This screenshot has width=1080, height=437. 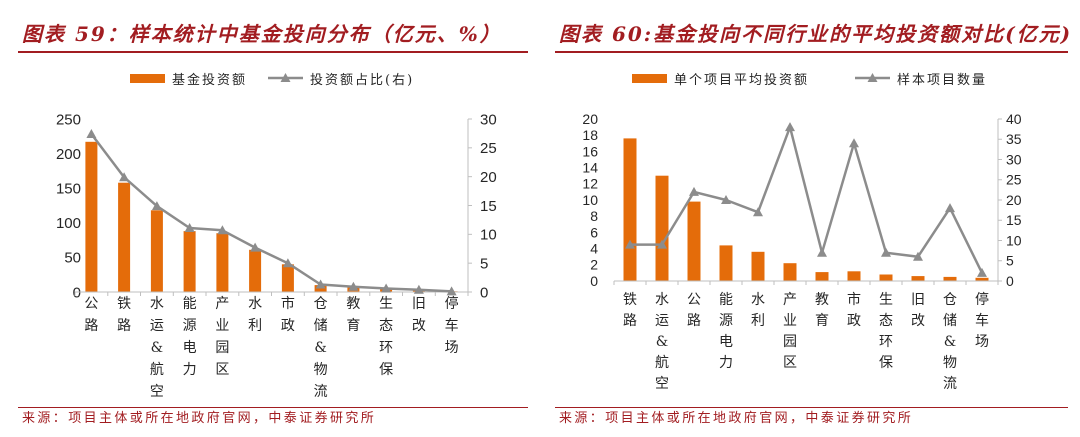 What do you see at coordinates (790, 331) in the screenshot?
I see `category-label: 产业园区` at bounding box center [790, 331].